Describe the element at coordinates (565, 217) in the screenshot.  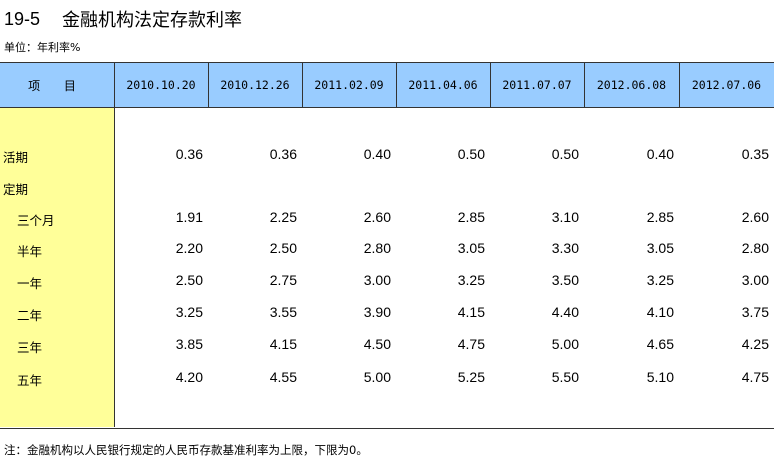
I see `rate-cell: 3.10` at that location.